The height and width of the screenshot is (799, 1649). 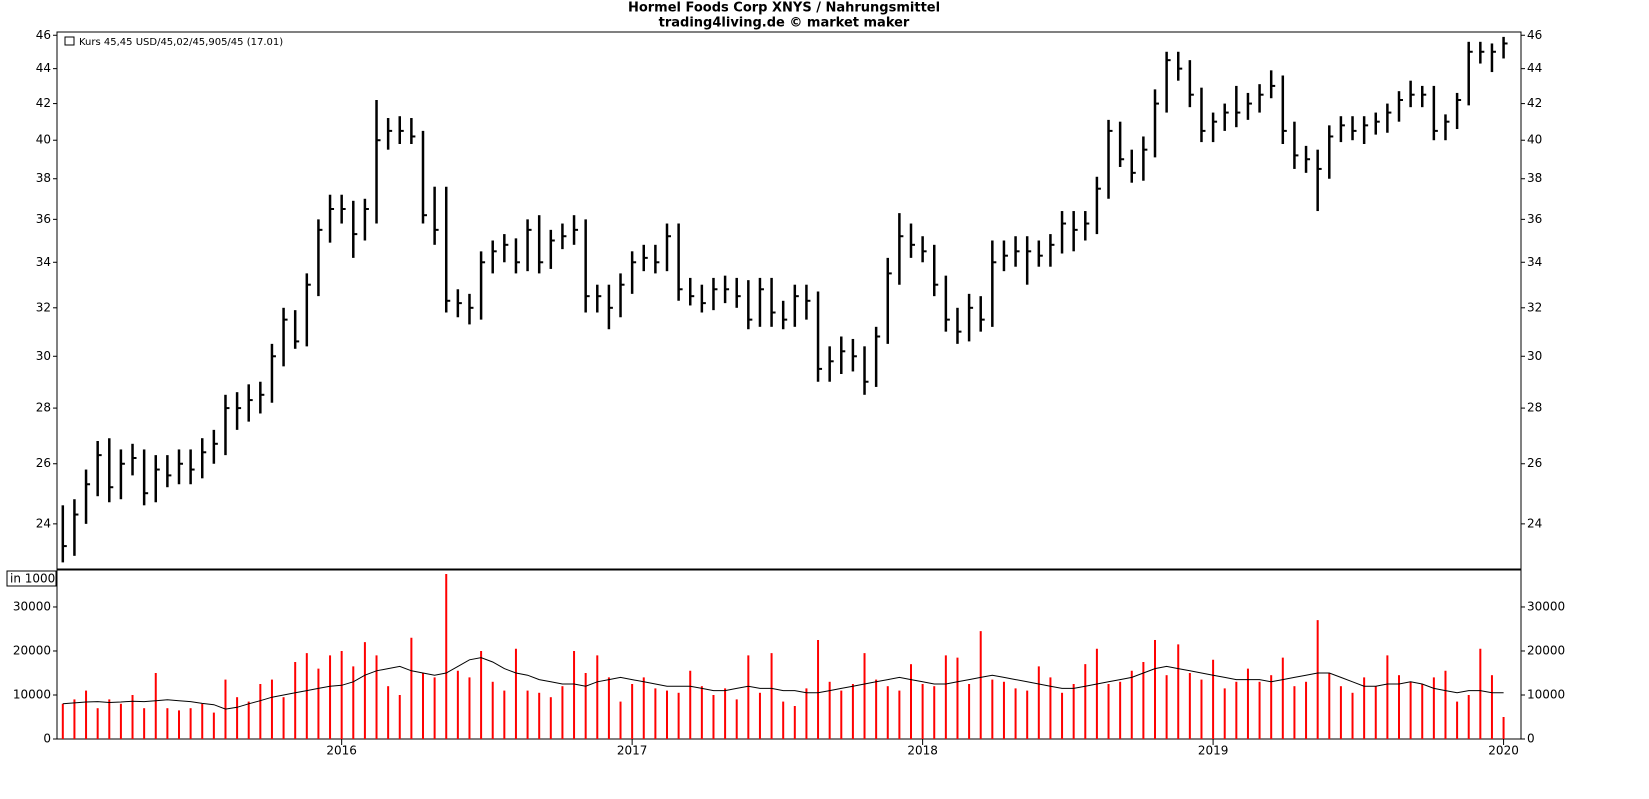 What do you see at coordinates (784, 8) in the screenshot?
I see `chart-title: Hormel Foods Corp XNYS / Nahrungsmittel` at bounding box center [784, 8].